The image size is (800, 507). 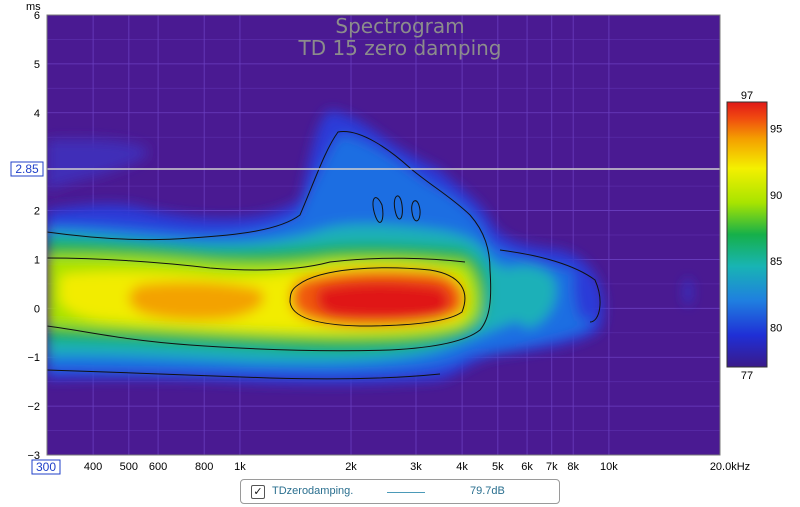 I want to click on colorbar-tick-label: 80, so click(x=776, y=328).